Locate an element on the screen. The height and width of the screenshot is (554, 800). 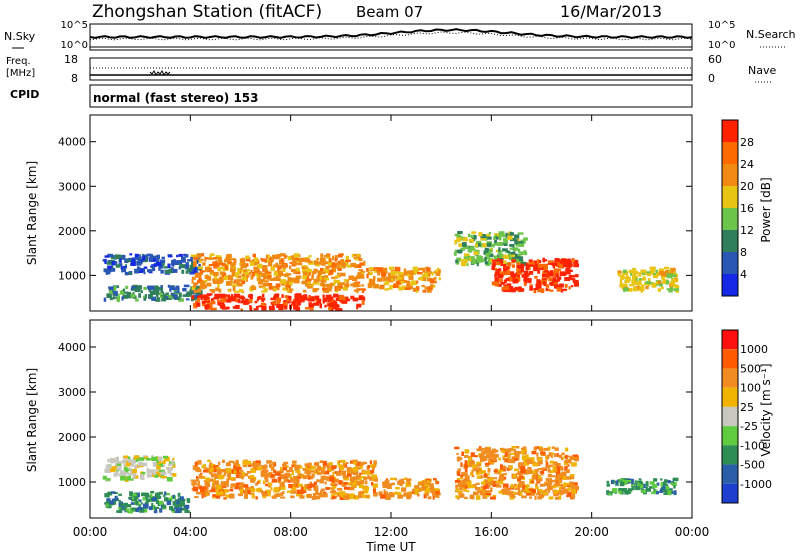
velocity-ylabel: Slant Range [km] is located at coordinates (32, 420).